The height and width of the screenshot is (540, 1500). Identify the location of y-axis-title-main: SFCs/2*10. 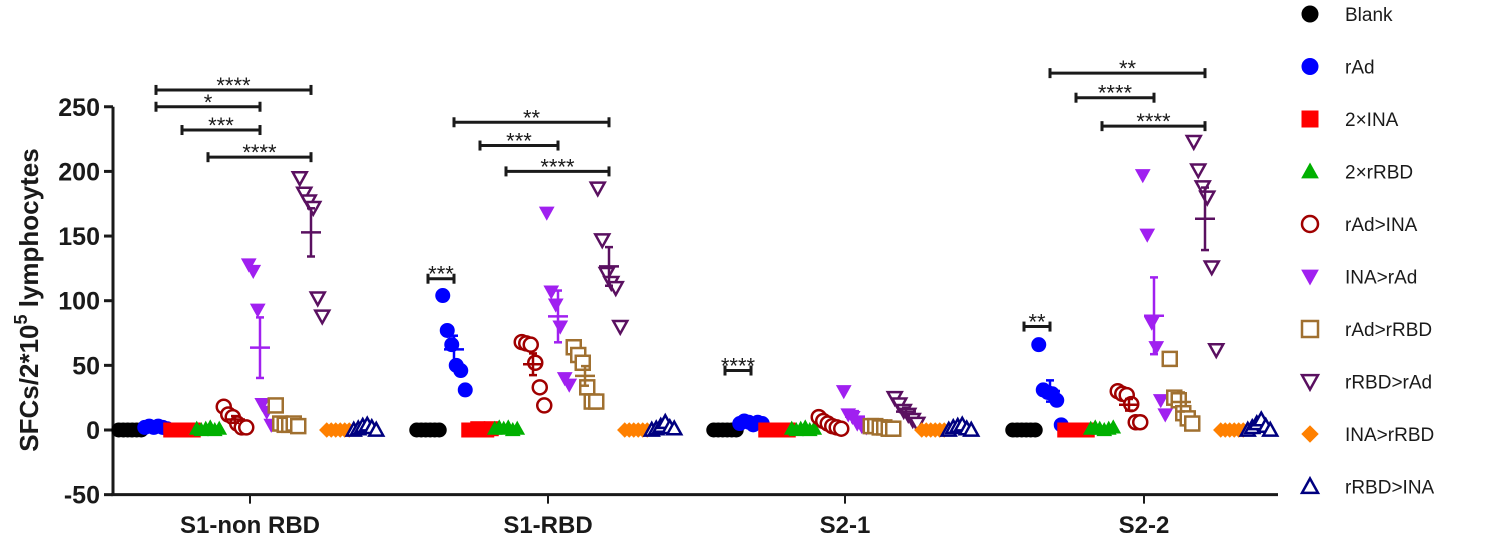
(29, 388).